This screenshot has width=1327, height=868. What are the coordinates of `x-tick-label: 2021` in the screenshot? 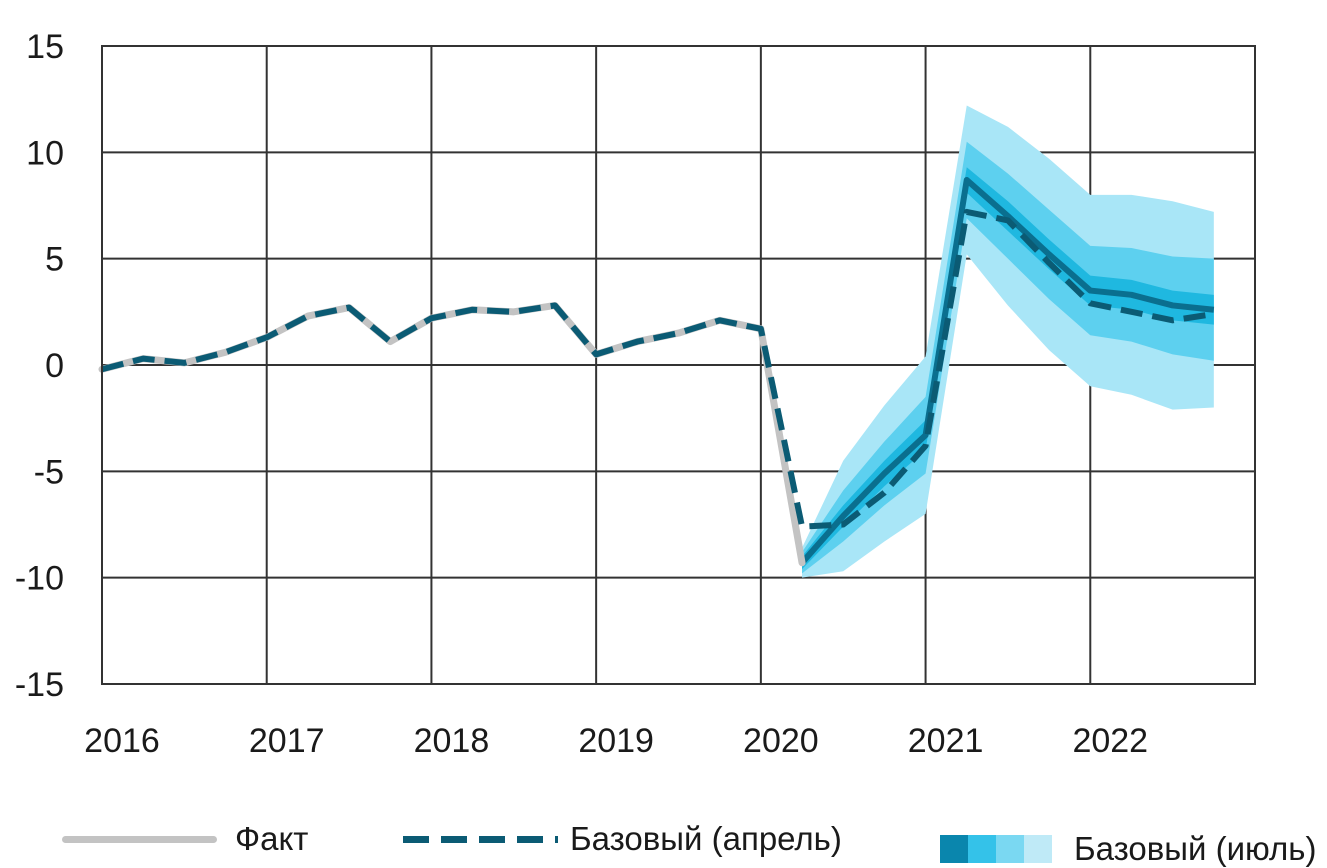 It's located at (946, 741).